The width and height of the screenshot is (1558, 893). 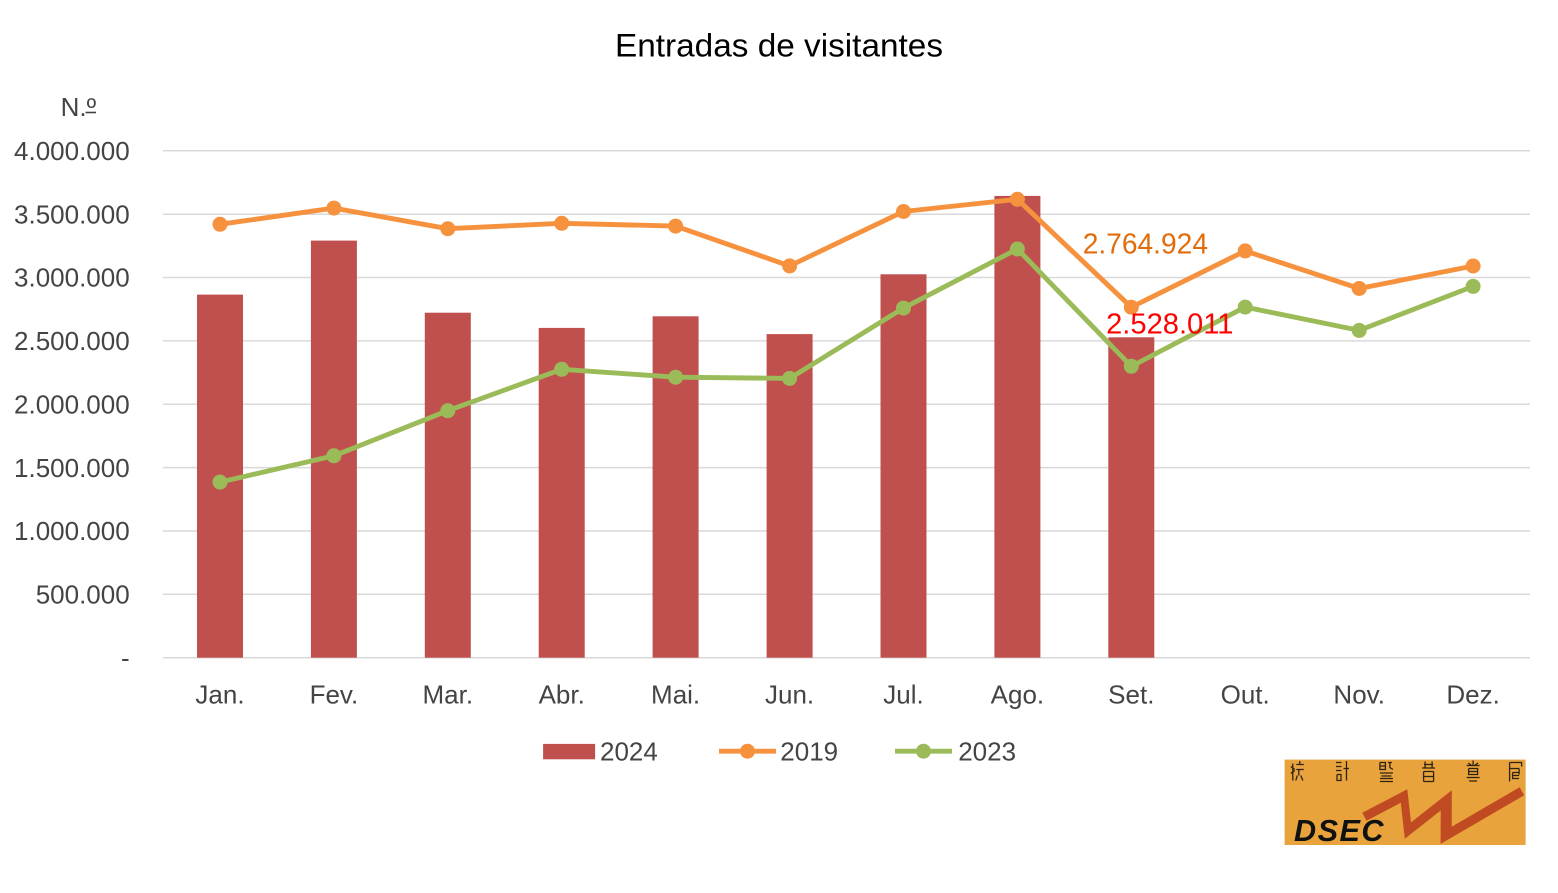 I want to click on svg-text: 2.764.924, so click(x=1145, y=244).